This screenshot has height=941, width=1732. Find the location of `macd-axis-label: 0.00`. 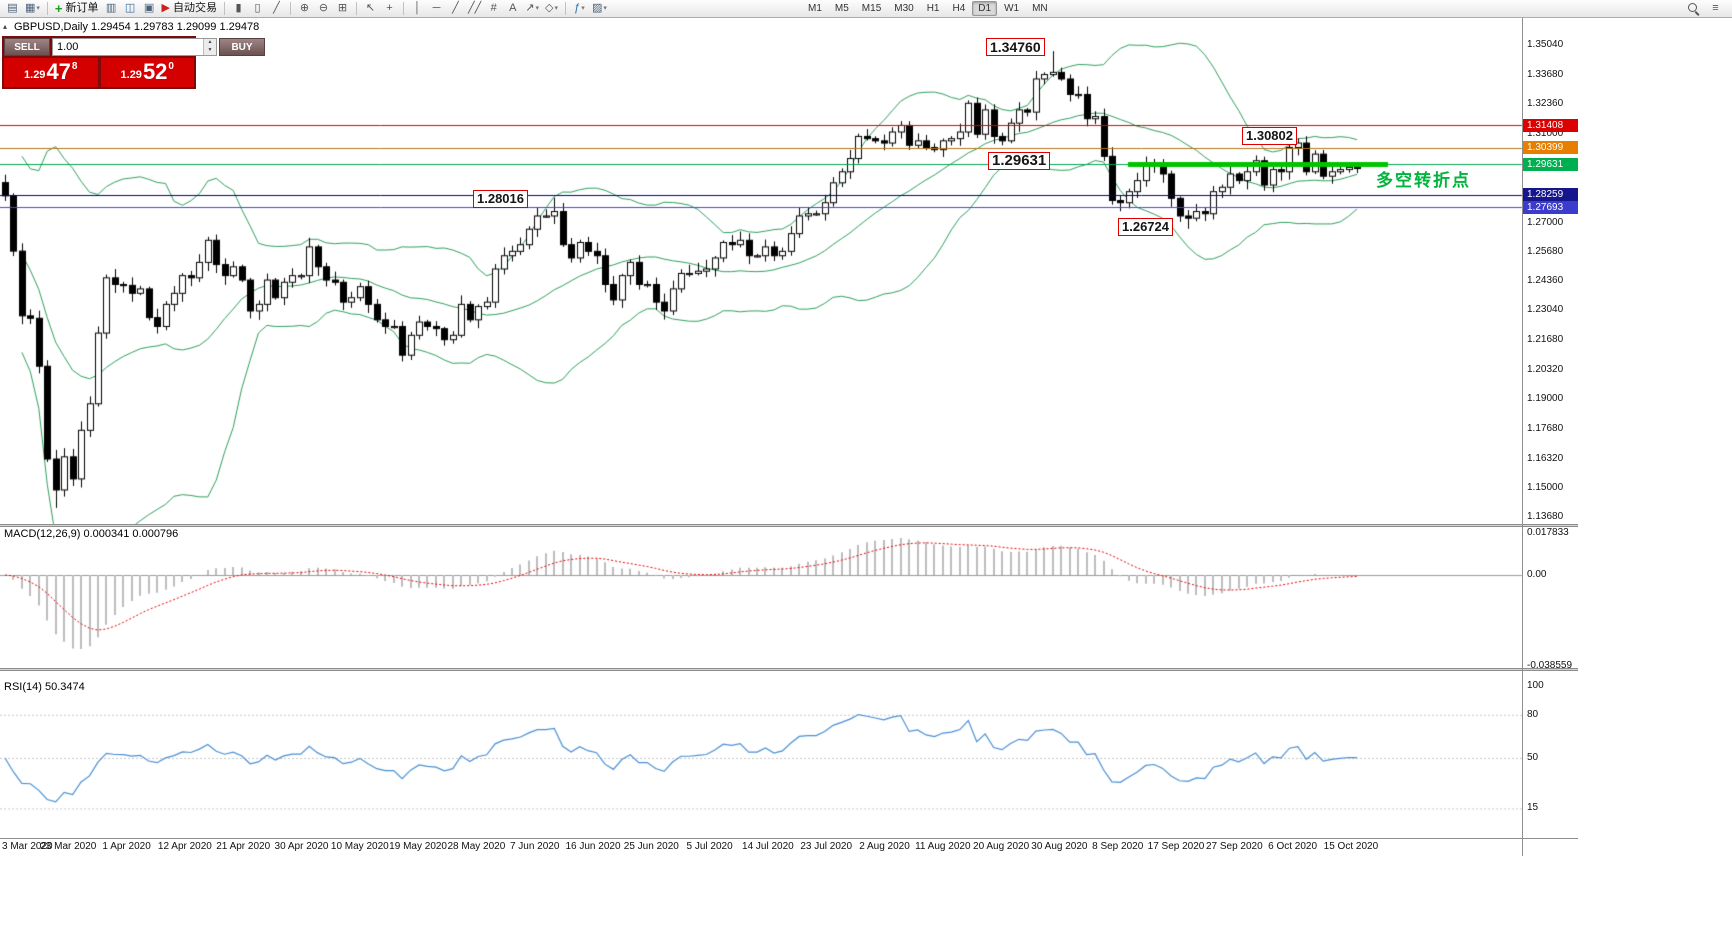

macd-axis-label: 0.00 is located at coordinates (1537, 574).